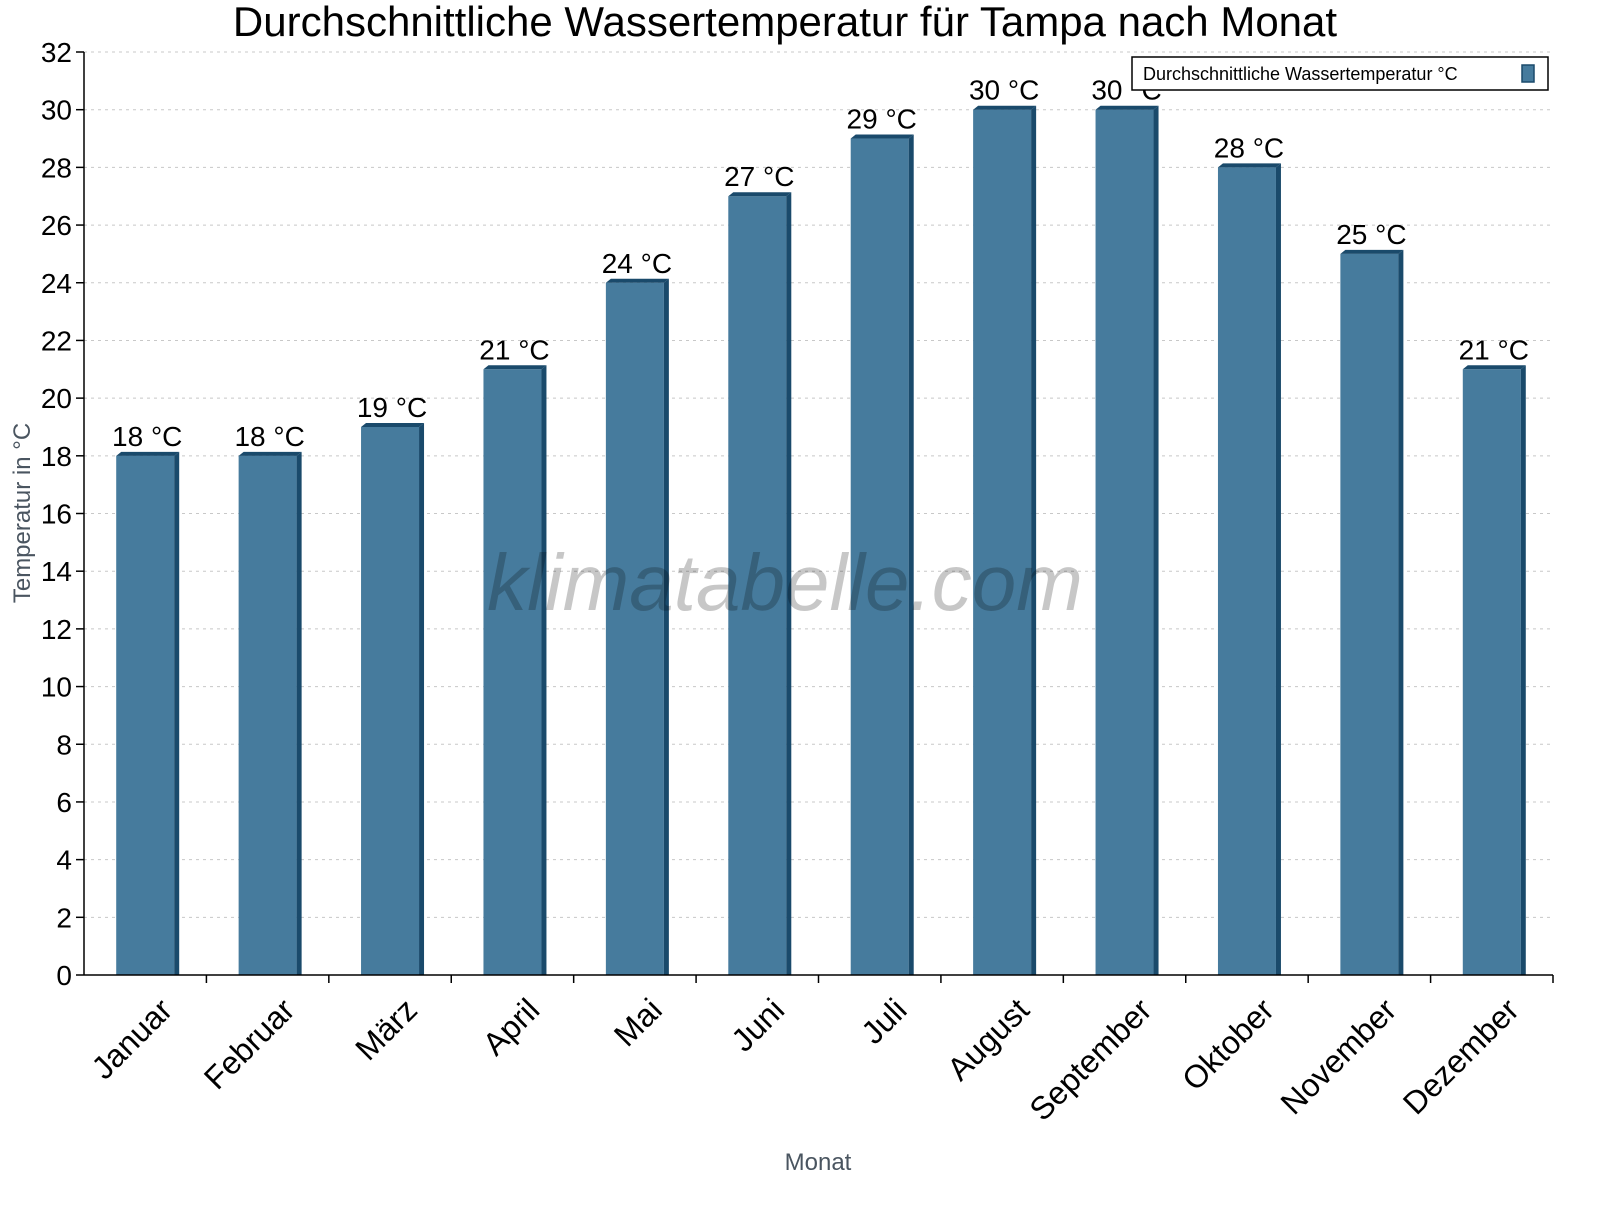 This screenshot has height=1205, width=1600. I want to click on legend-box, so click(1340, 73).